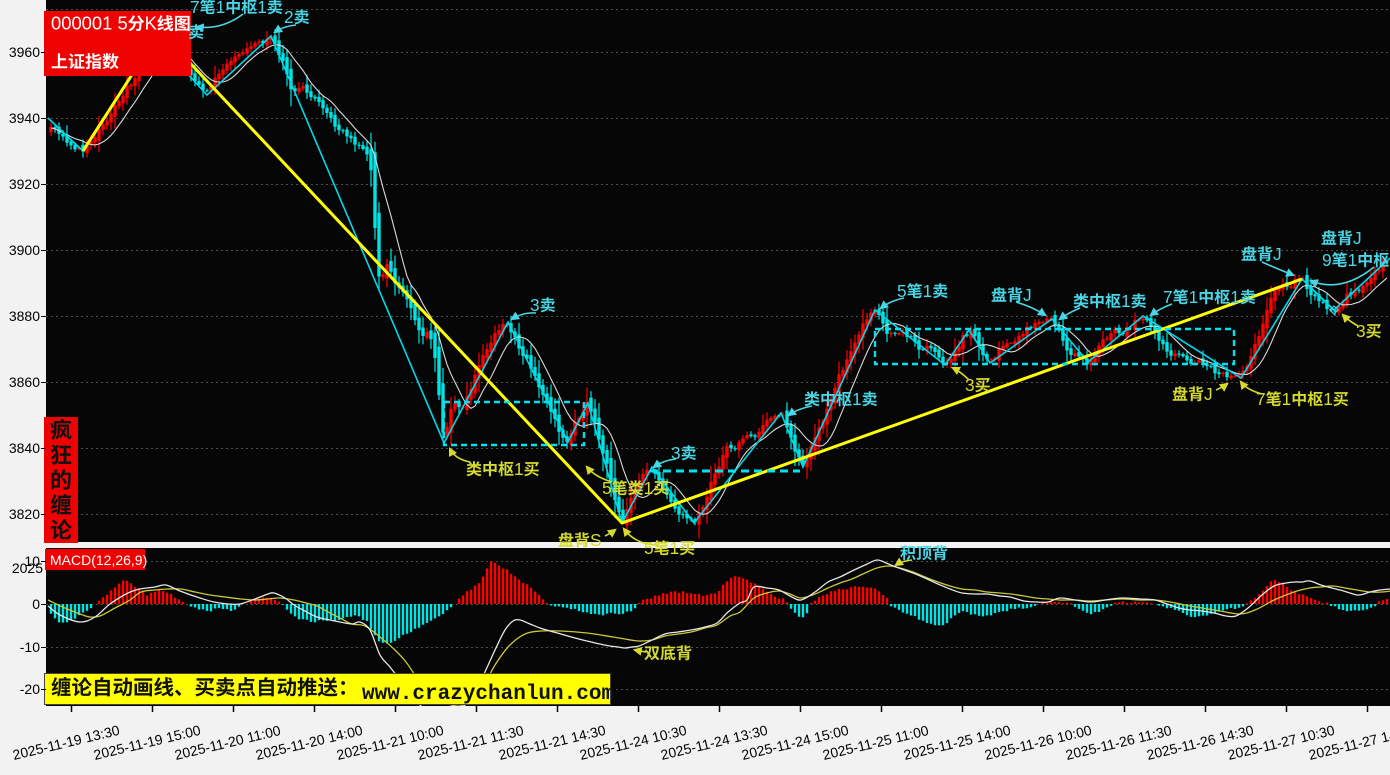  I want to click on svg-text: 000001 5, so click(89, 23).